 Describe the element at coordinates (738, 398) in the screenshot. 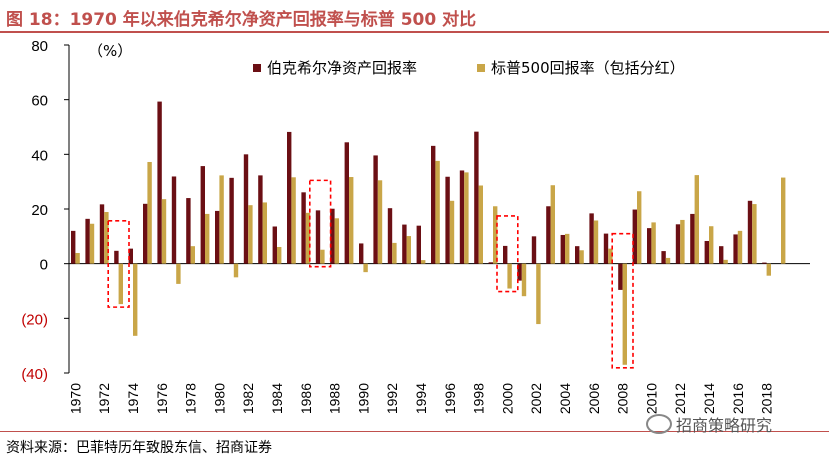

I see `x-tick-label: 2016` at that location.